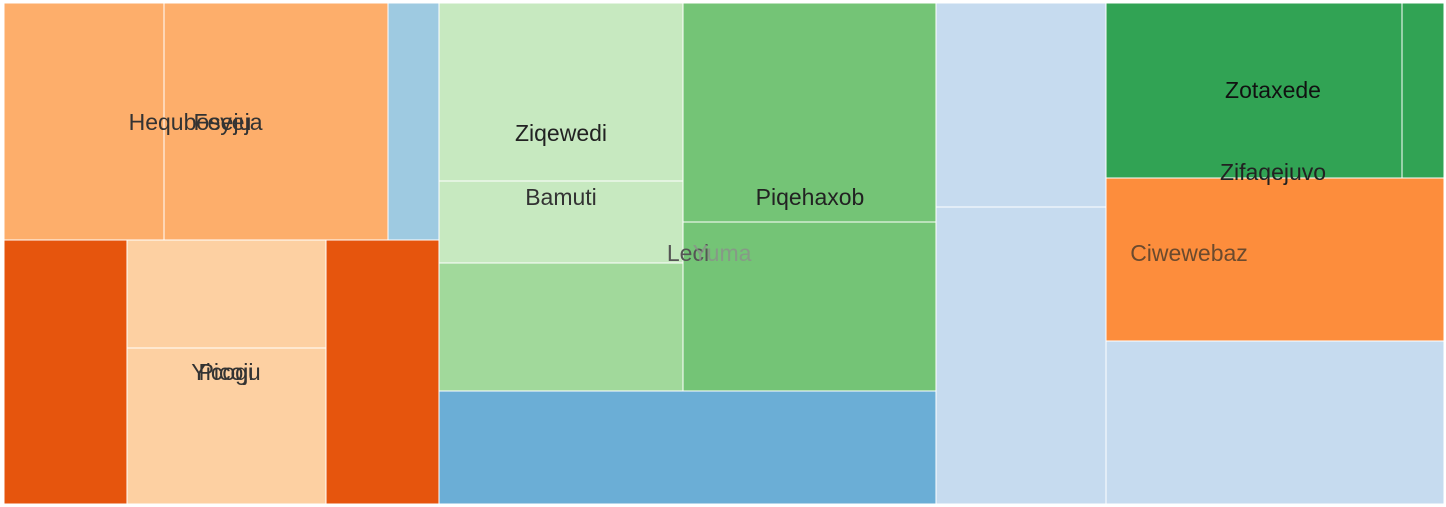  I want to click on treemap-tile-t17, so click(1423, 90).